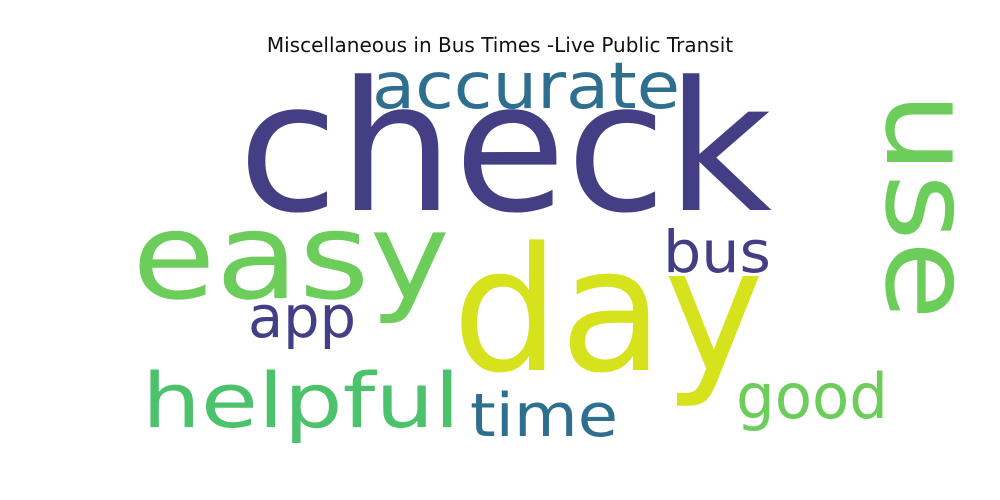 The image size is (1000, 500). Describe the element at coordinates (717, 252) in the screenshot. I see `word-bus: bus` at that location.